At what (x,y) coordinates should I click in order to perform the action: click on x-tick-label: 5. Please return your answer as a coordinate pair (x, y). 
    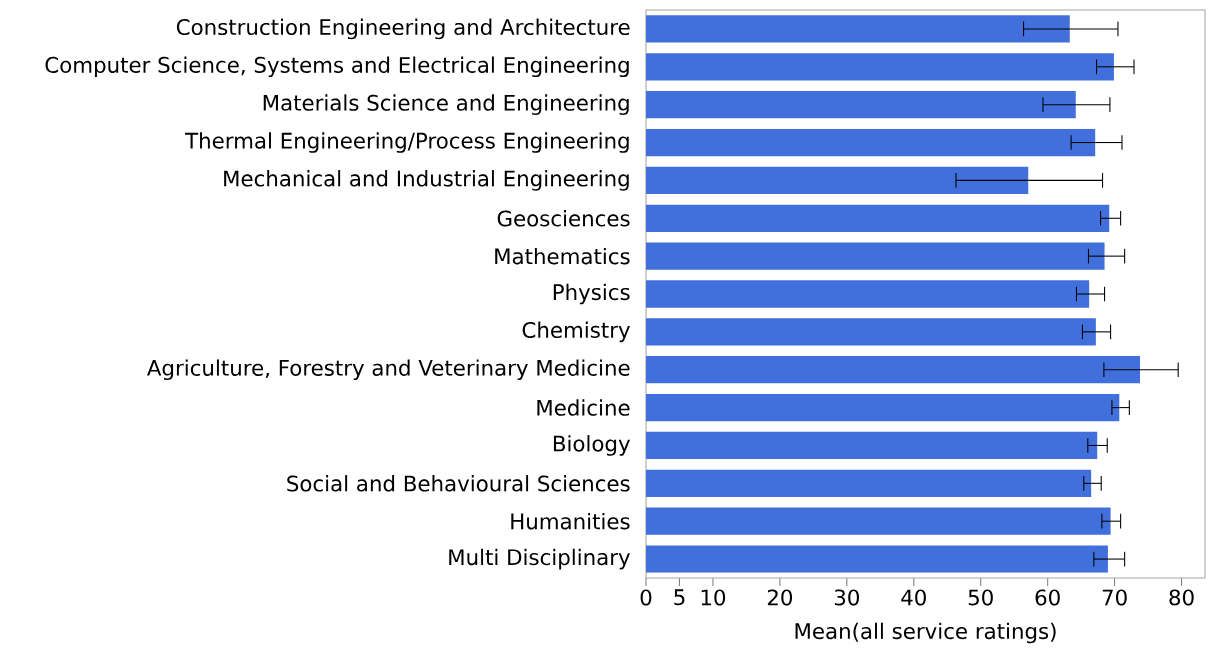
    Looking at the image, I should click on (679, 597).